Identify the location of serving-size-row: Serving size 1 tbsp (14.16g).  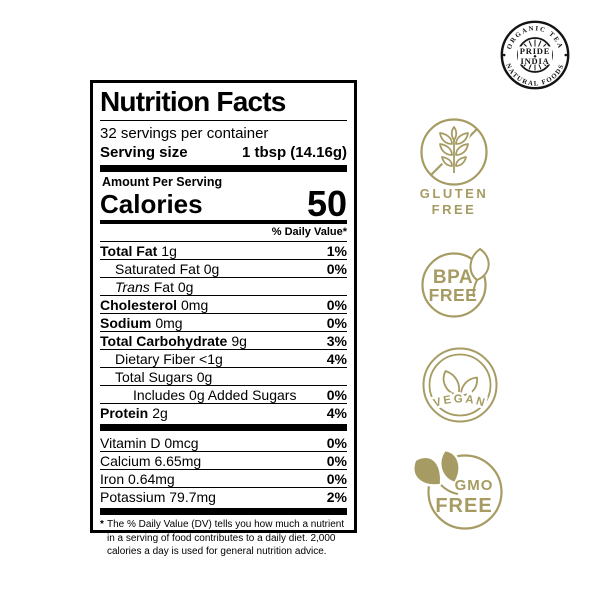
(223, 152).